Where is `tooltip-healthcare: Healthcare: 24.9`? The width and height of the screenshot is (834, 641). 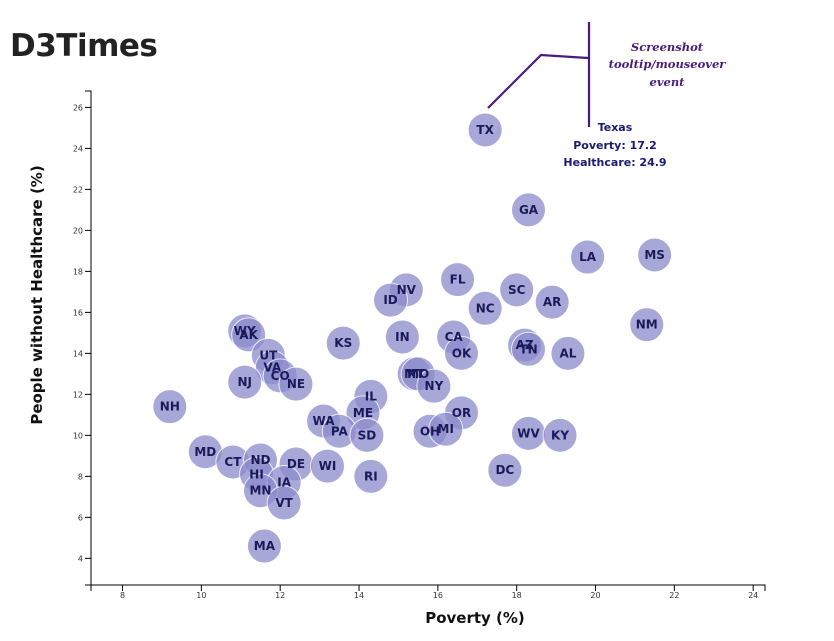 tooltip-healthcare: Healthcare: 24.9 is located at coordinates (614, 162).